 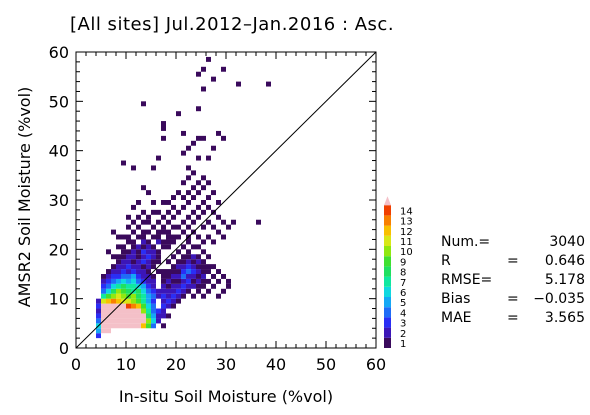 What do you see at coordinates (24, 197) in the screenshot?
I see `y-axis-label: AMSR2 Soil Moisture (%vol)` at bounding box center [24, 197].